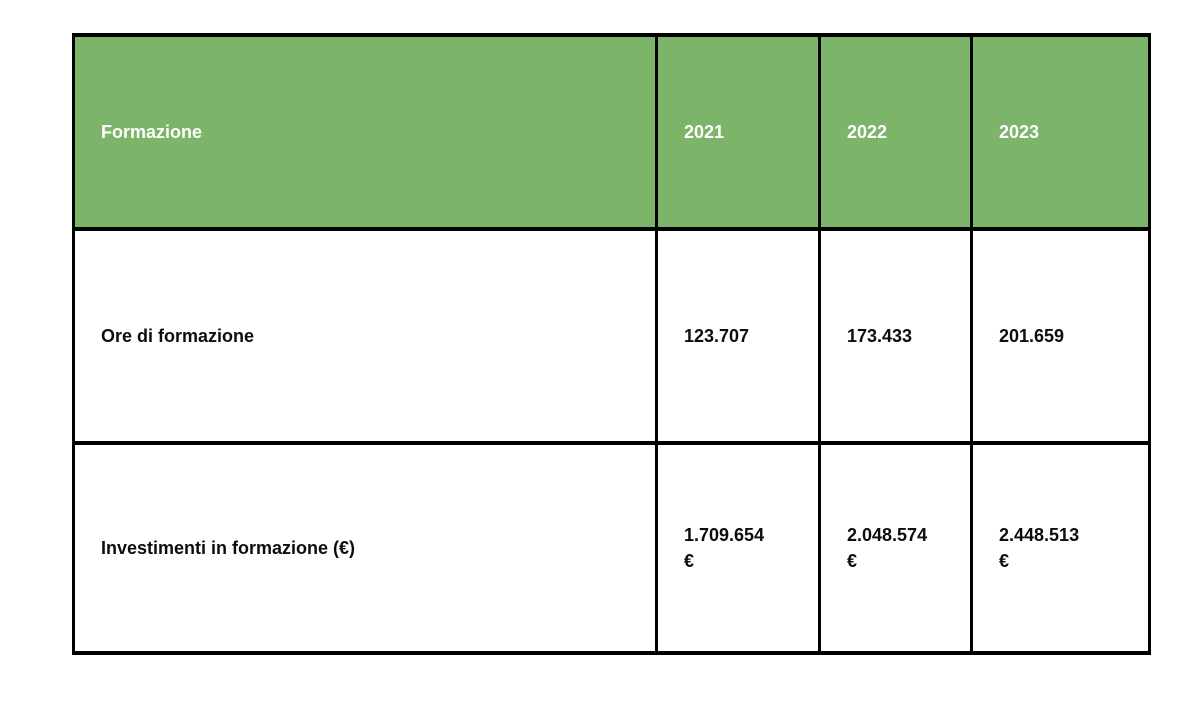 Image resolution: width=1200 pixels, height=708 pixels. I want to click on value-amount-2023: 2.448.513, so click(1039, 535).